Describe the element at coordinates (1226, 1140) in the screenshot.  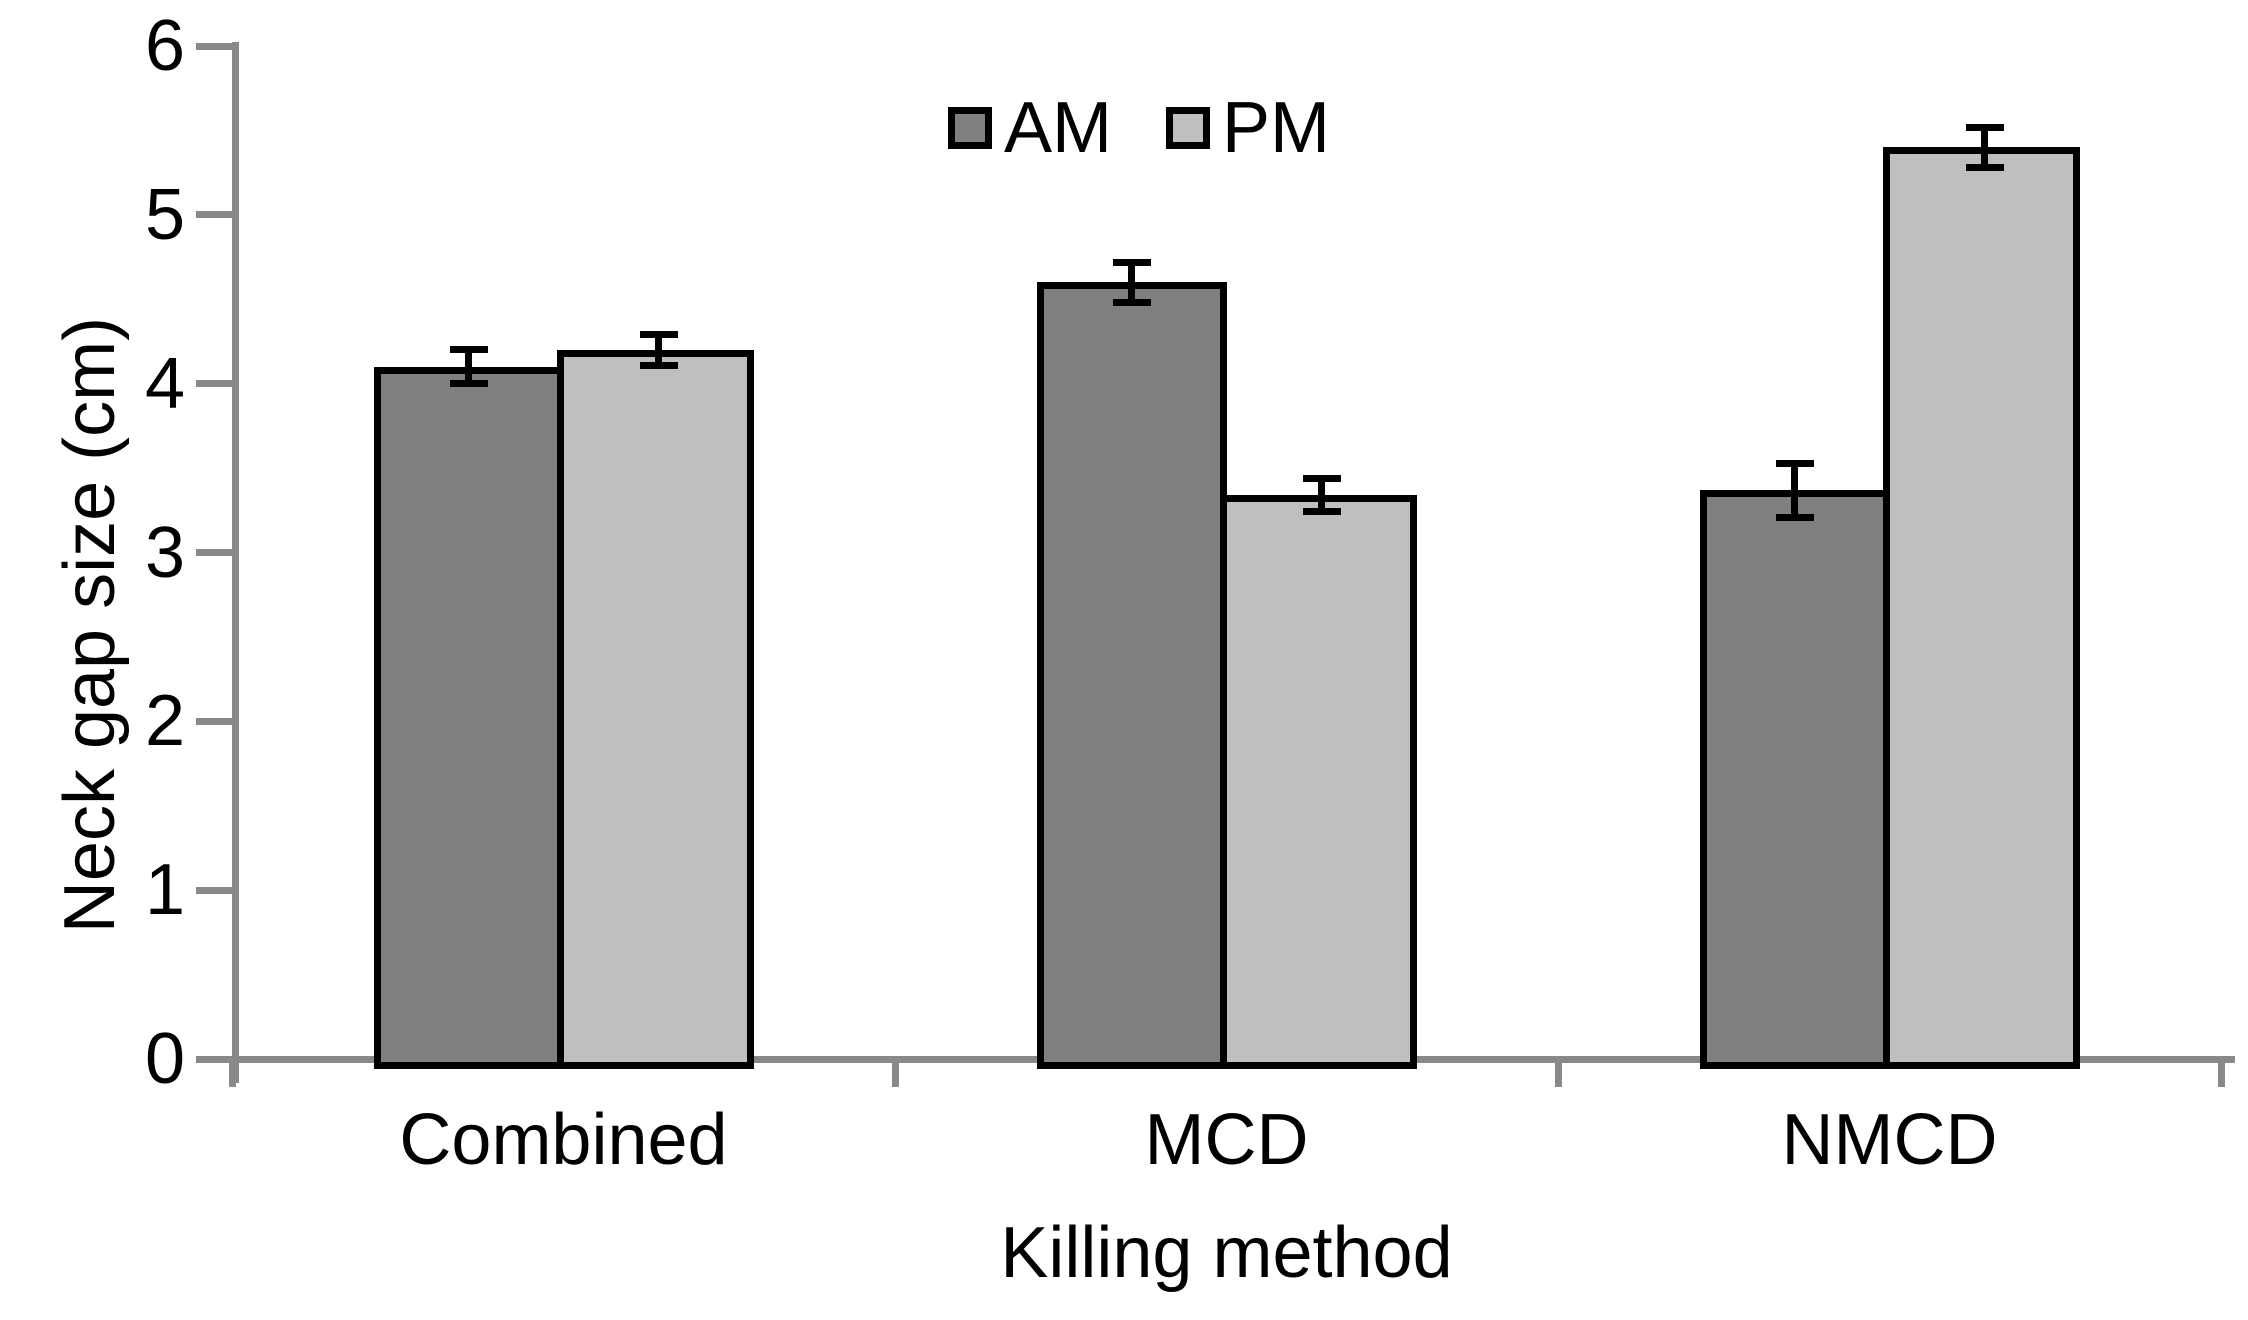
I see `x-tick-label-mcd: MCD` at that location.